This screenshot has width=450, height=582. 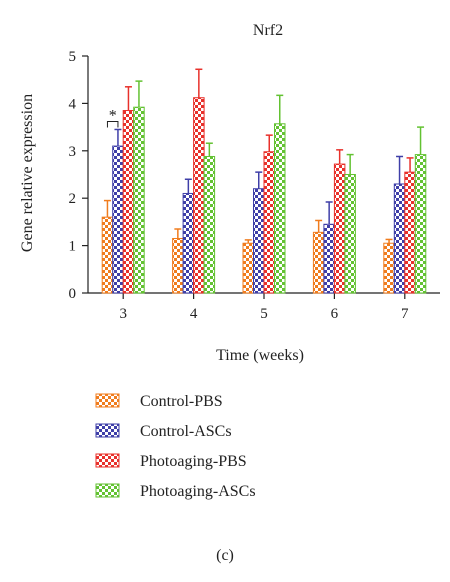 I want to click on legend-label: Control-PBS, so click(x=181, y=401).